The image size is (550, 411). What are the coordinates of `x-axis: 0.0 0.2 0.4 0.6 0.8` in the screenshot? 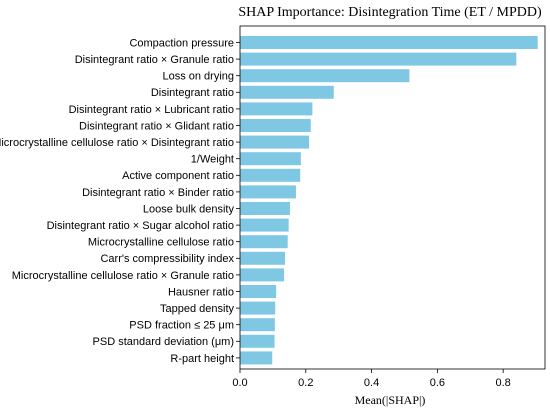 It's located at (371, 379).